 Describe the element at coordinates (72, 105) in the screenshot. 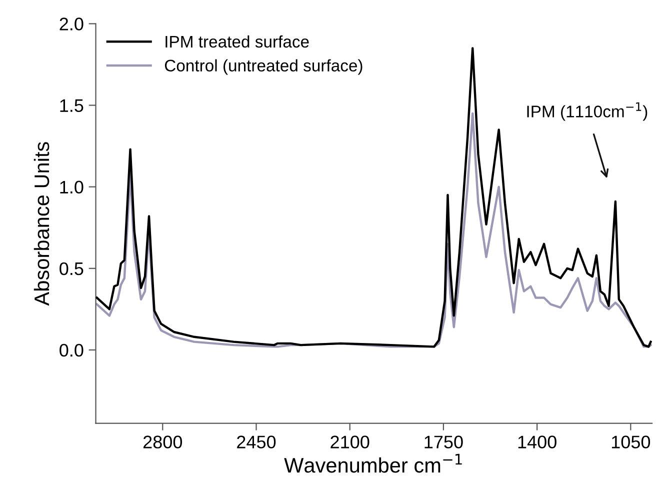

I see `y-tick-label: 1.5` at that location.